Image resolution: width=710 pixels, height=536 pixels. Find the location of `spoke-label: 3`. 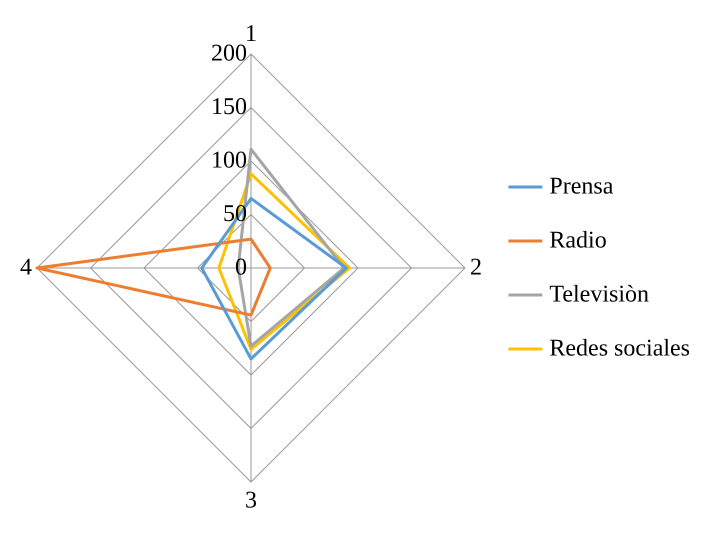

spoke-label: 3 is located at coordinates (251, 501).